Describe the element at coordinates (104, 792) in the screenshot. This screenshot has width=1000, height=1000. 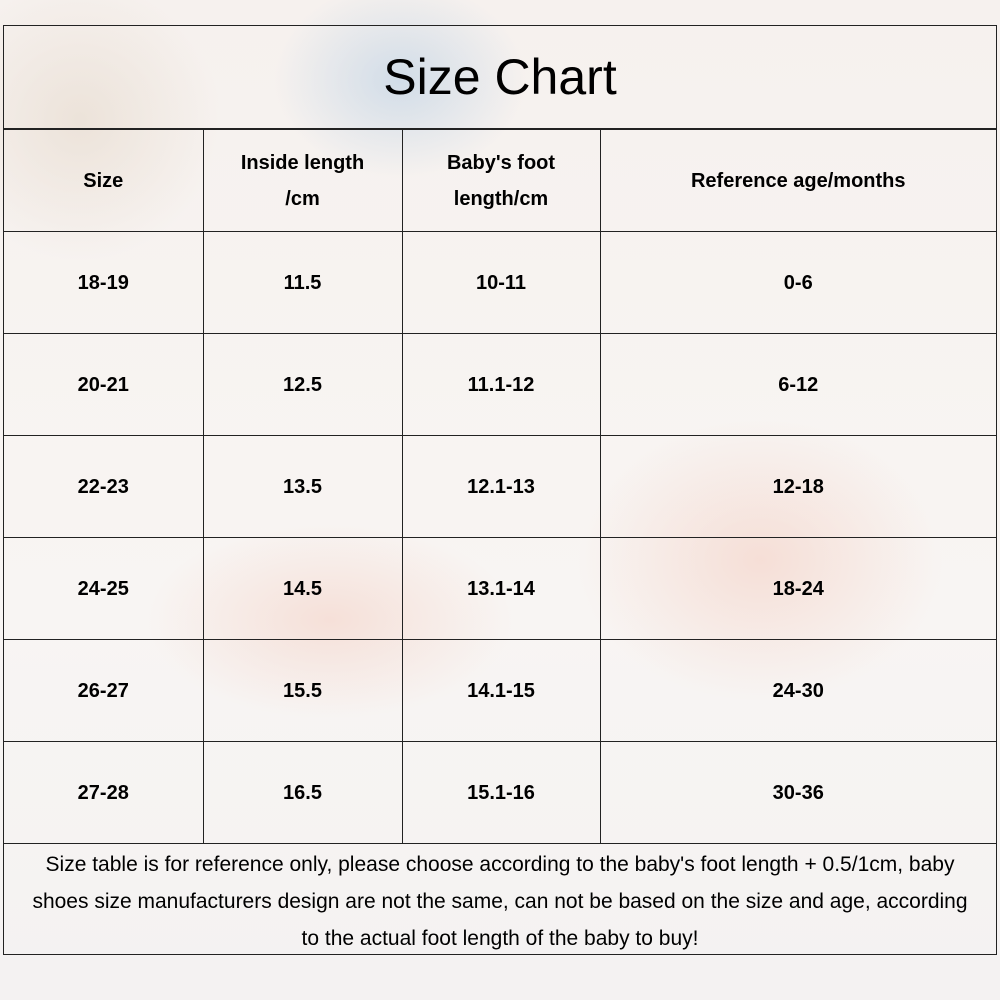
I see `cell-size: 27-28` at that location.